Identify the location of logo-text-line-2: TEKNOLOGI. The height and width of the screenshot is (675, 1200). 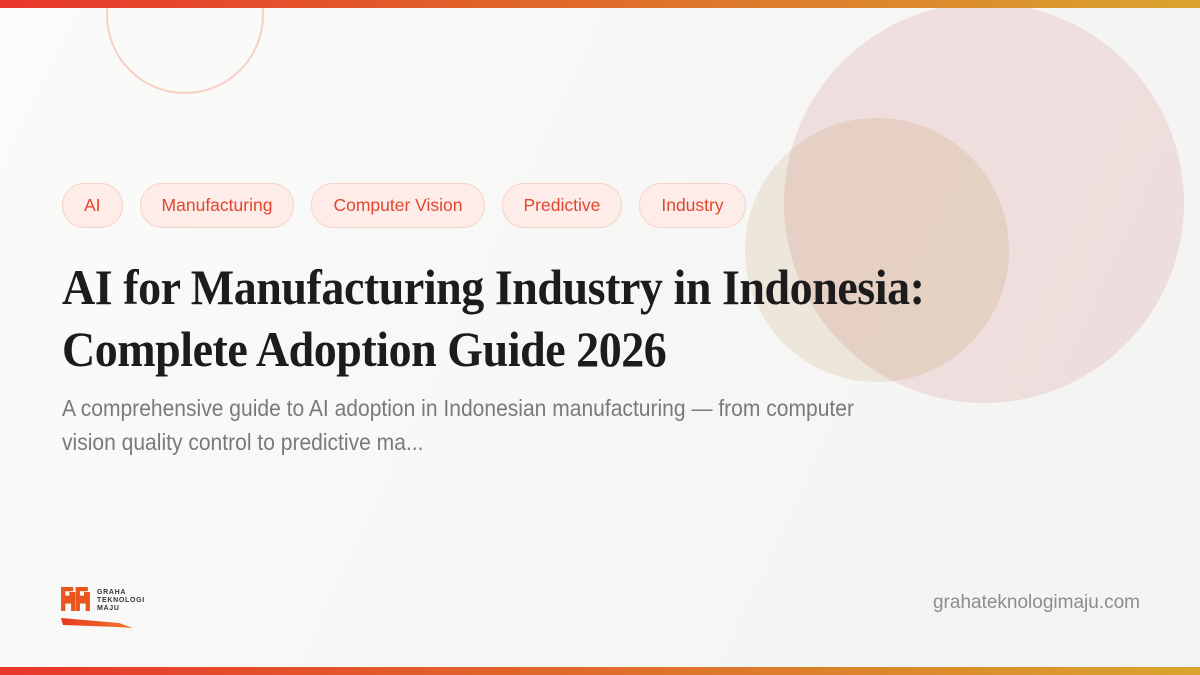
(121, 600).